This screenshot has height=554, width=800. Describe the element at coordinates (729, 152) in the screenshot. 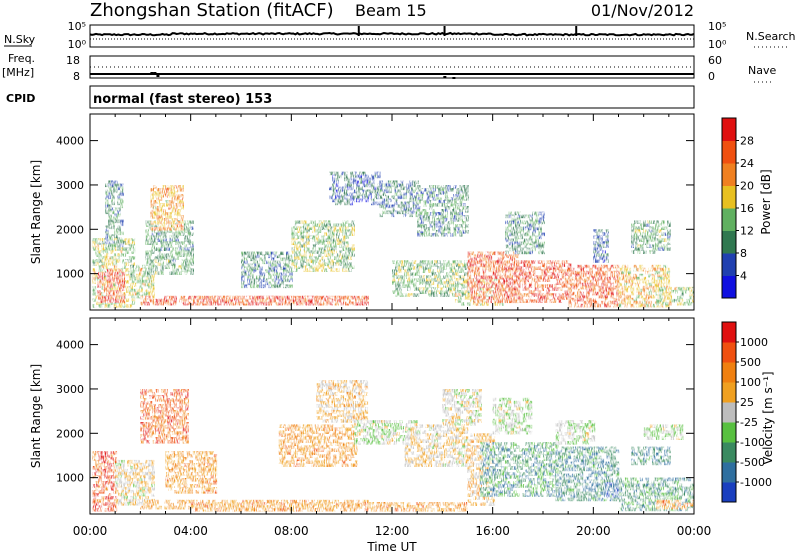

I see `colorbar-swatch` at that location.